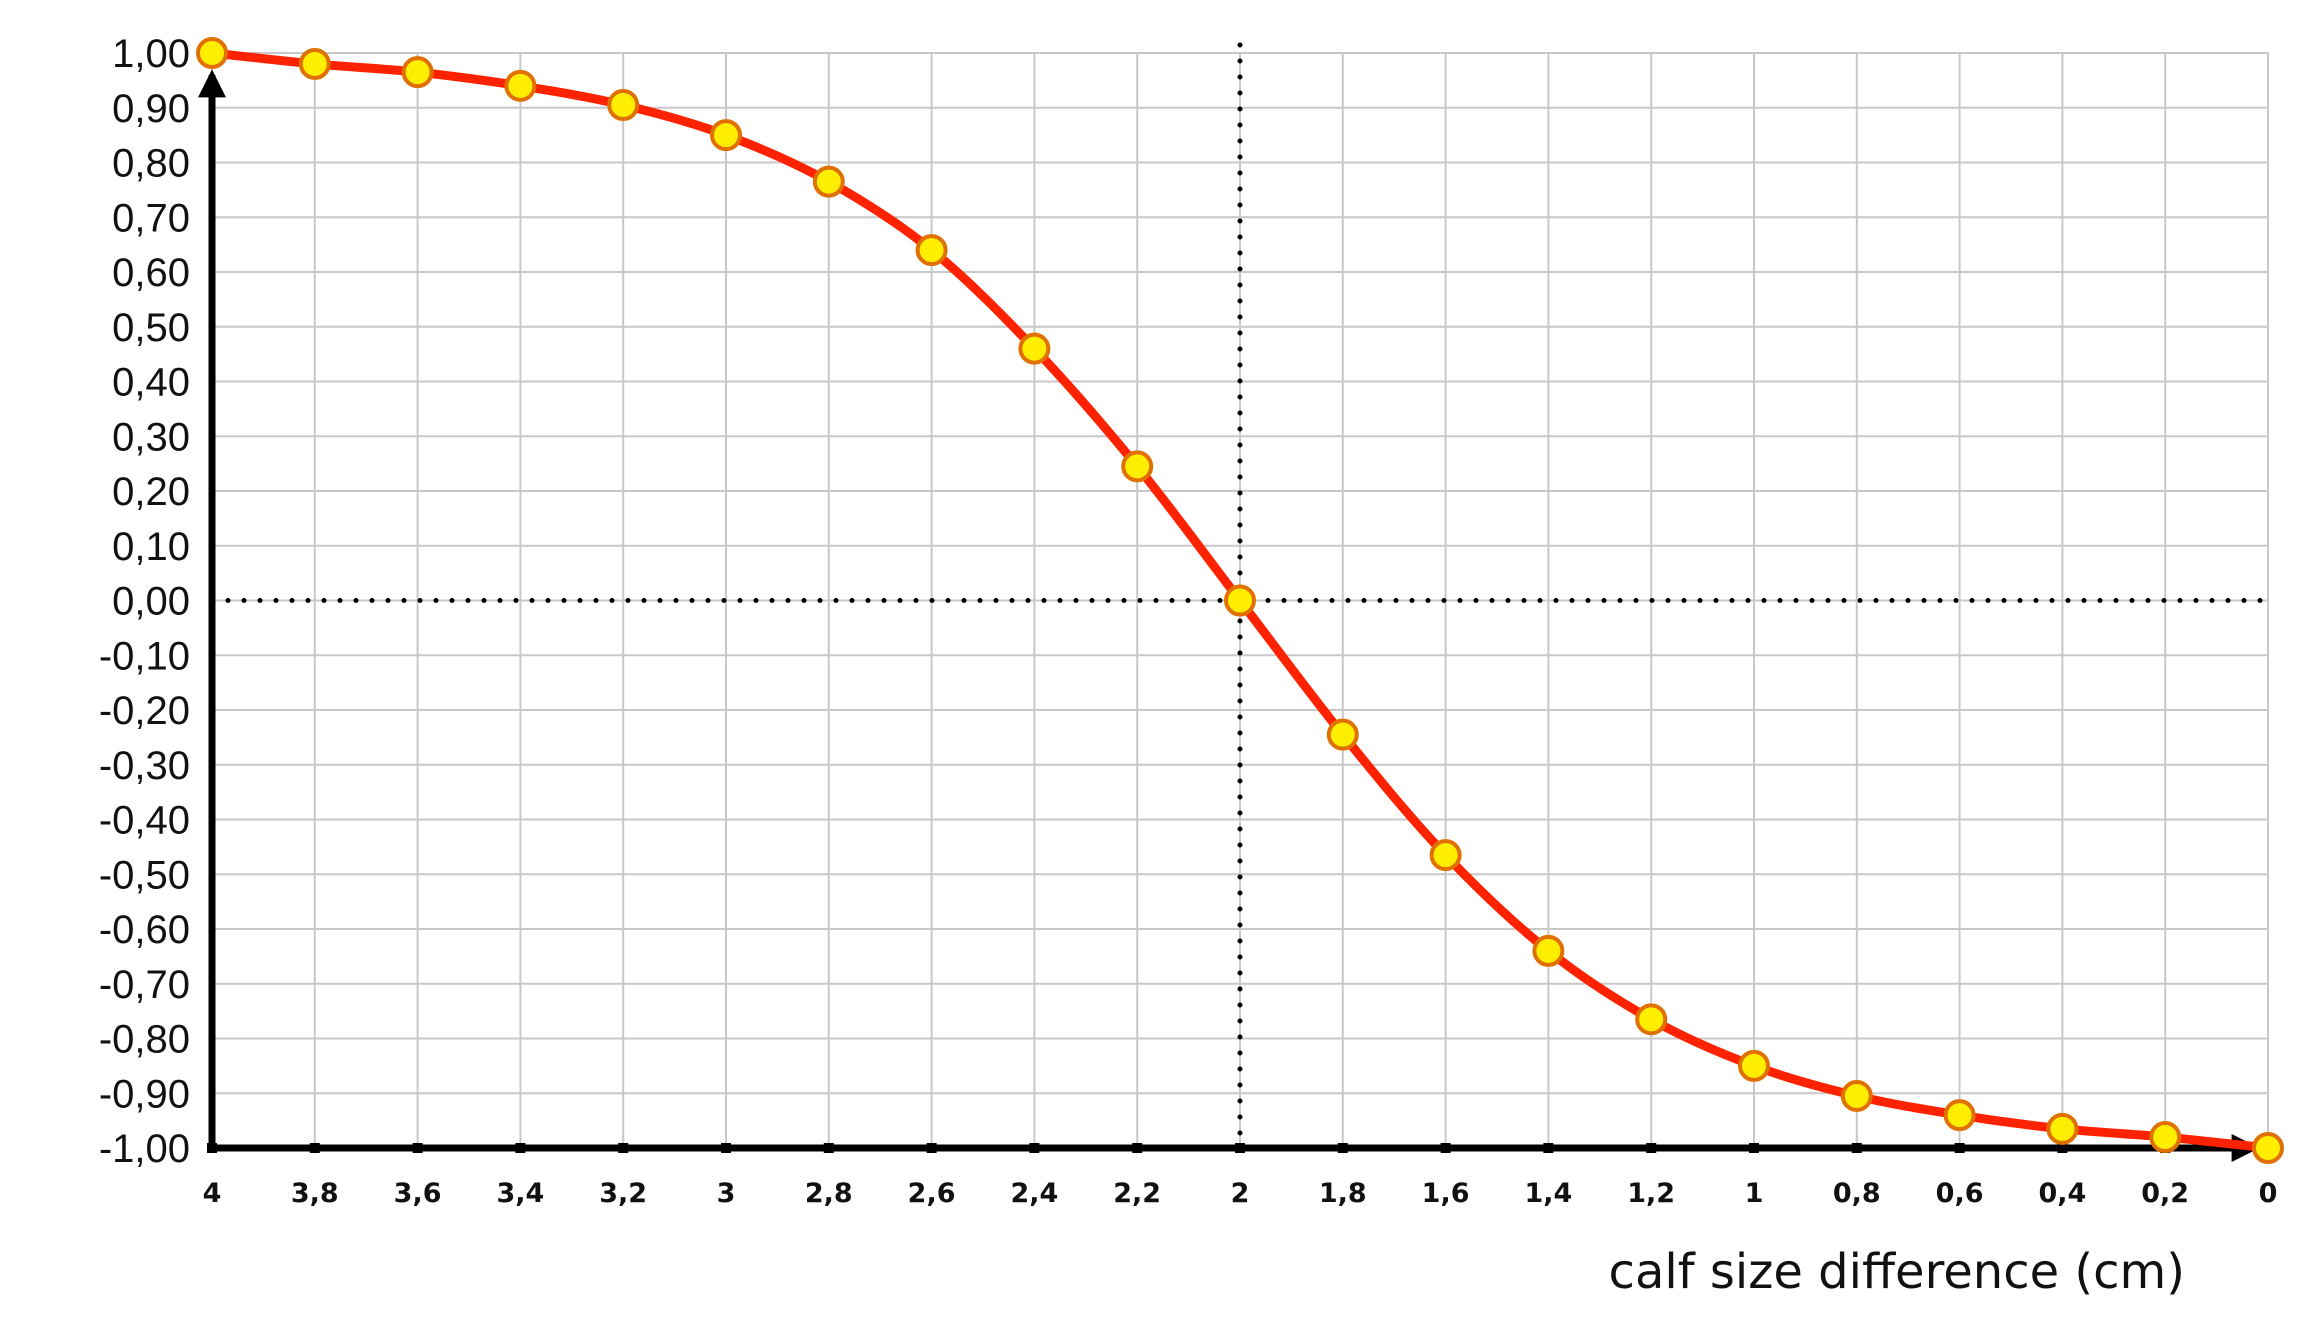  I want to click on x-tick-label: 0,4, so click(2062, 1193).